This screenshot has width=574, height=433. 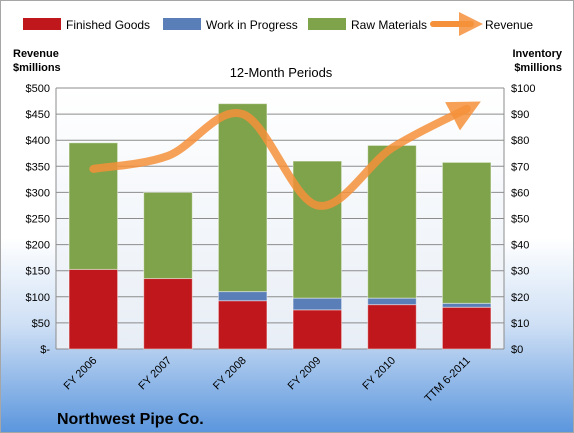 I want to click on left-tick-label: $150, so click(x=38, y=272).